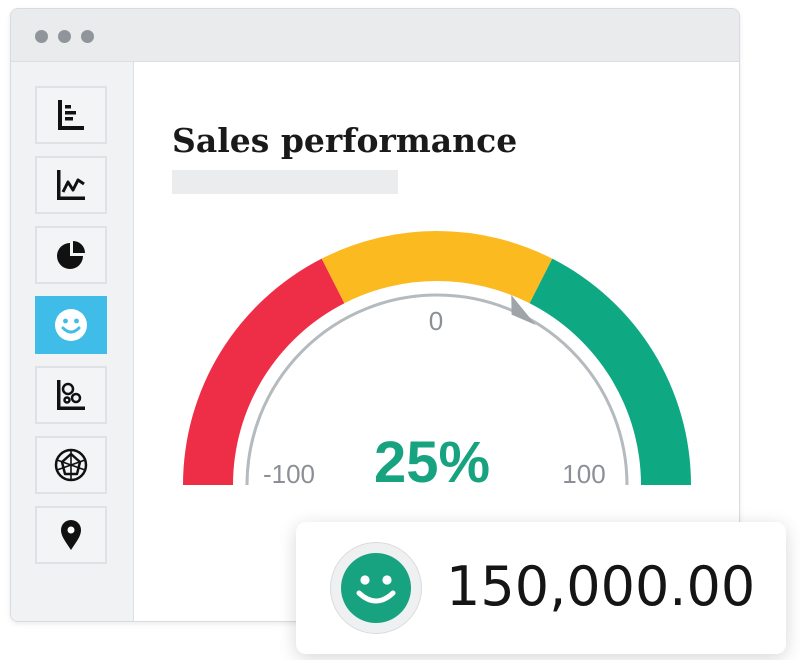 Image resolution: width=800 pixels, height=660 pixels. I want to click on sidebar-item-line-chart, so click(71, 185).